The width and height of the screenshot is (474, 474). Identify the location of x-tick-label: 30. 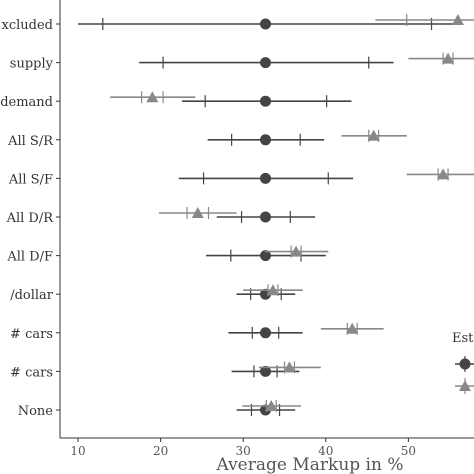
(243, 451).